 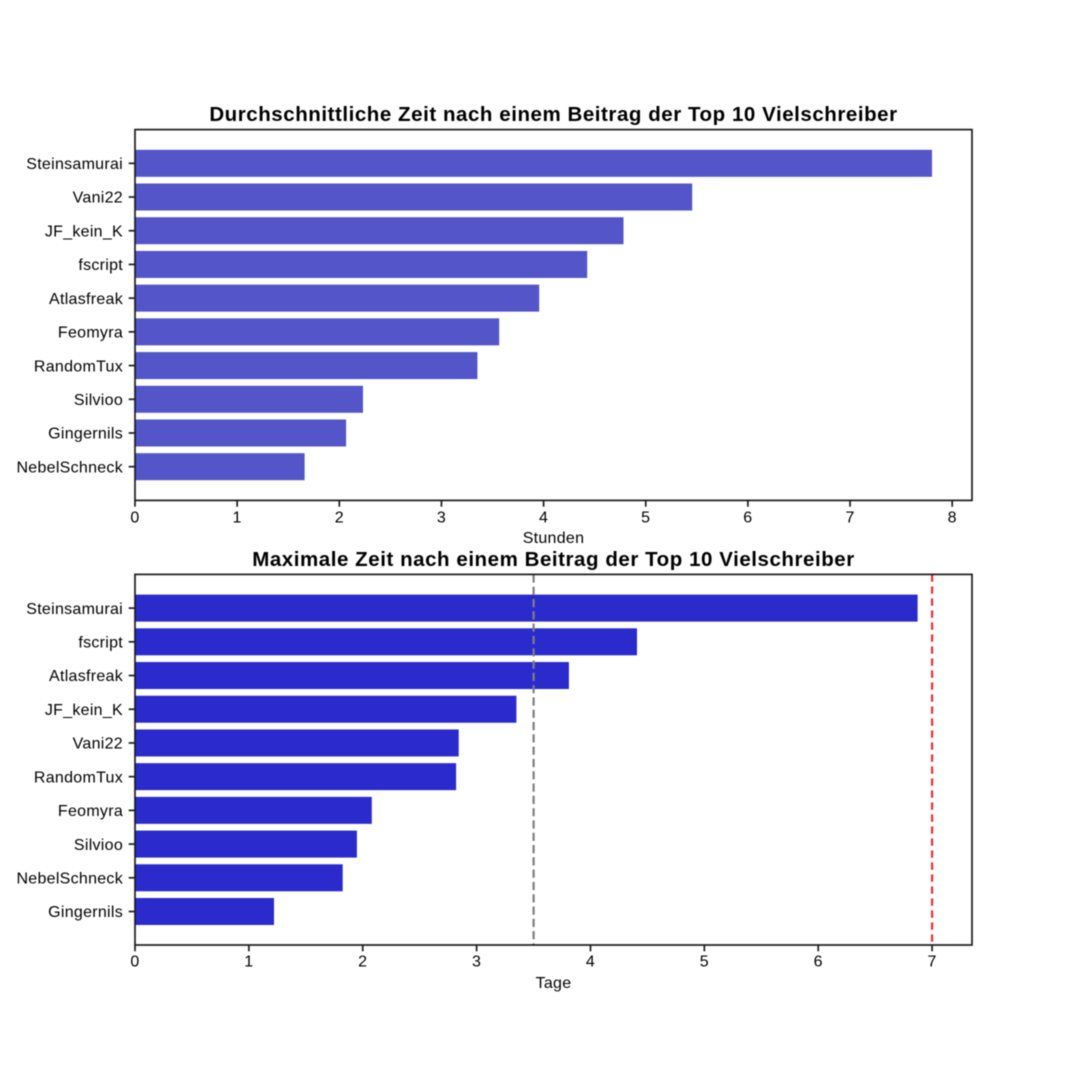 What do you see at coordinates (554, 538) in the screenshot?
I see `svg-text: Stunden` at bounding box center [554, 538].